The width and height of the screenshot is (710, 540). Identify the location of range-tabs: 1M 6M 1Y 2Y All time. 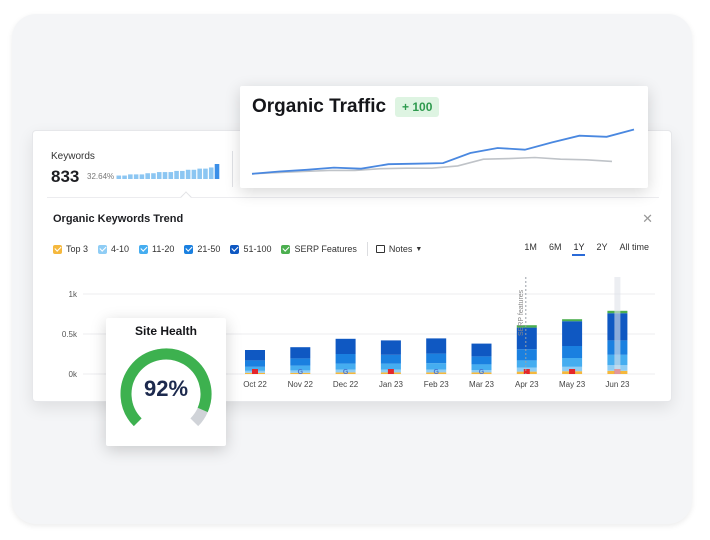
(580, 249).